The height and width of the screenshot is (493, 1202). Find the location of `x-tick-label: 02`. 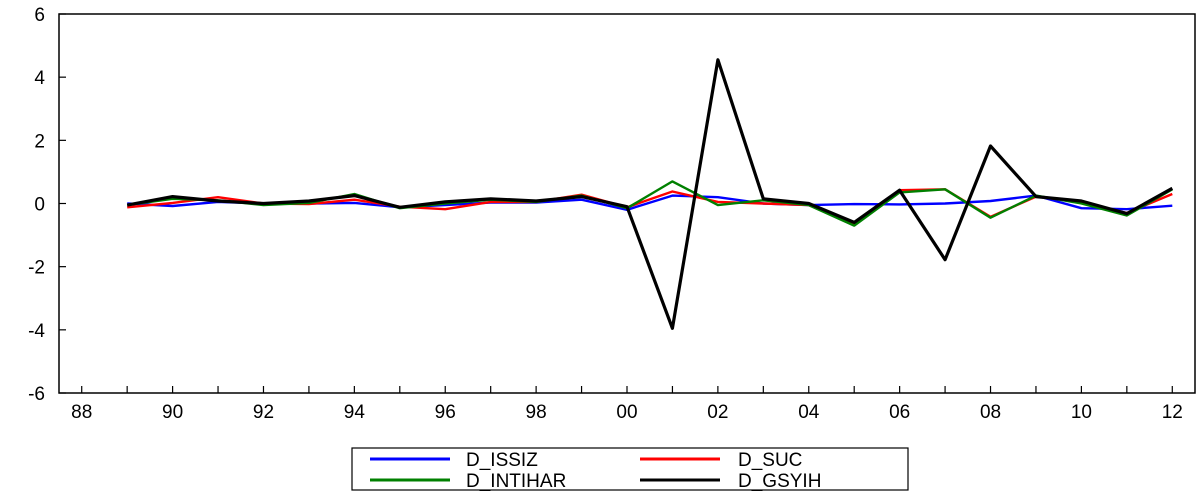

x-tick-label: 02 is located at coordinates (717, 412).